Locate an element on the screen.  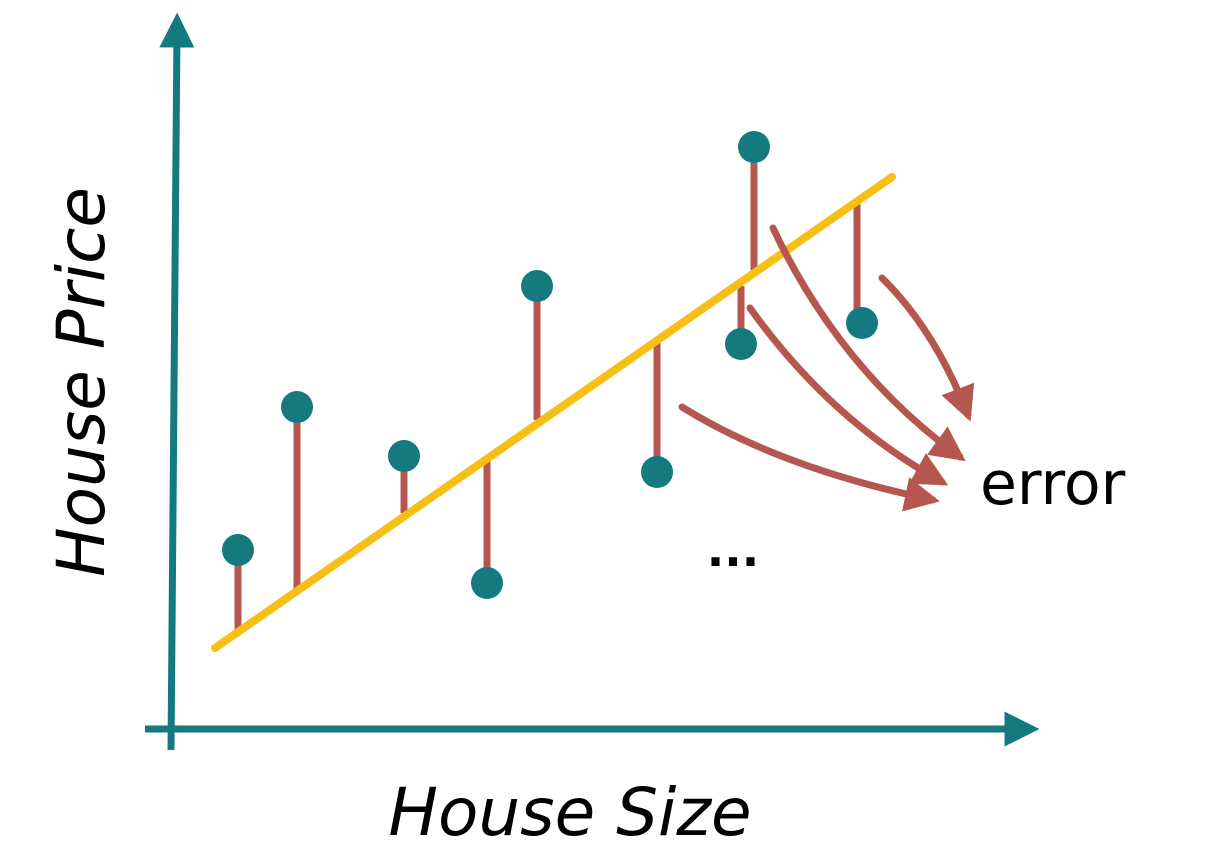
y-axis-label: House Price is located at coordinates (81, 382).